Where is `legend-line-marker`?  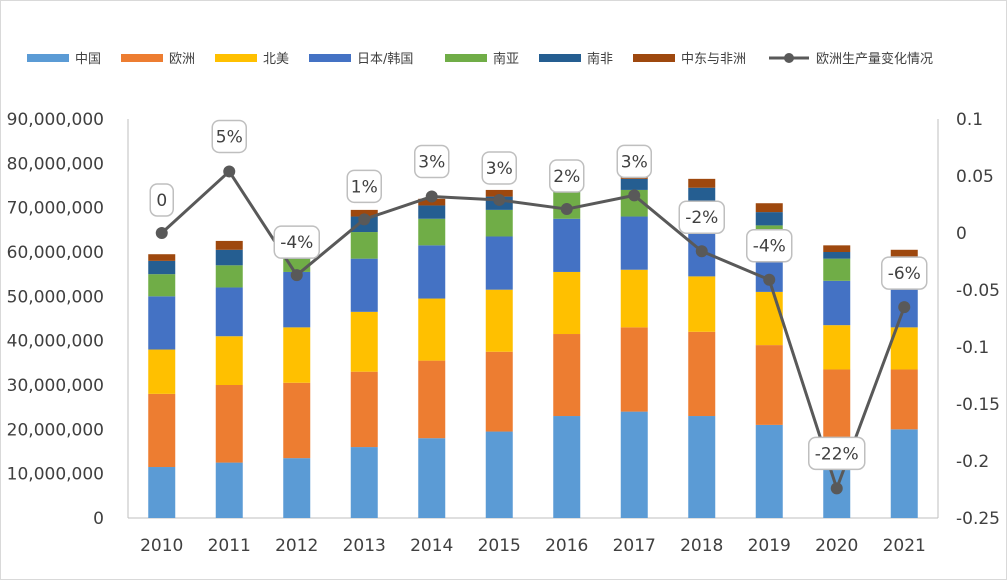
legend-line-marker is located at coordinates (789, 58).